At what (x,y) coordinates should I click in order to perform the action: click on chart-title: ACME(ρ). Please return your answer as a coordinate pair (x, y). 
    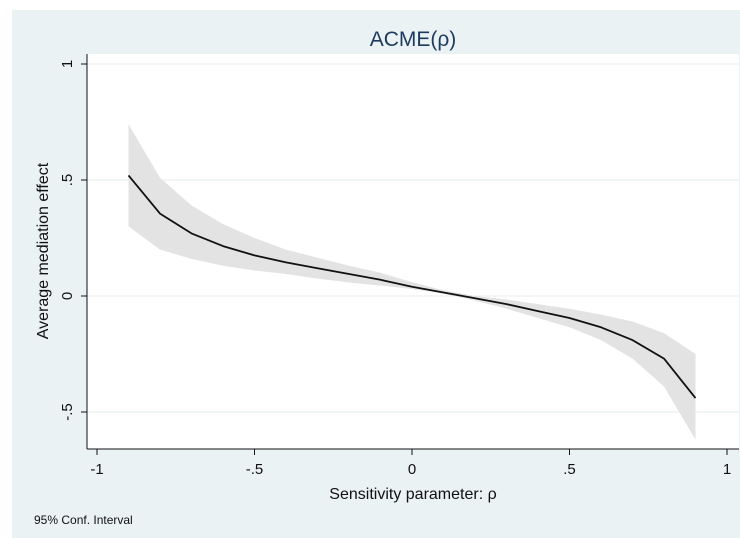
    Looking at the image, I should click on (413, 39).